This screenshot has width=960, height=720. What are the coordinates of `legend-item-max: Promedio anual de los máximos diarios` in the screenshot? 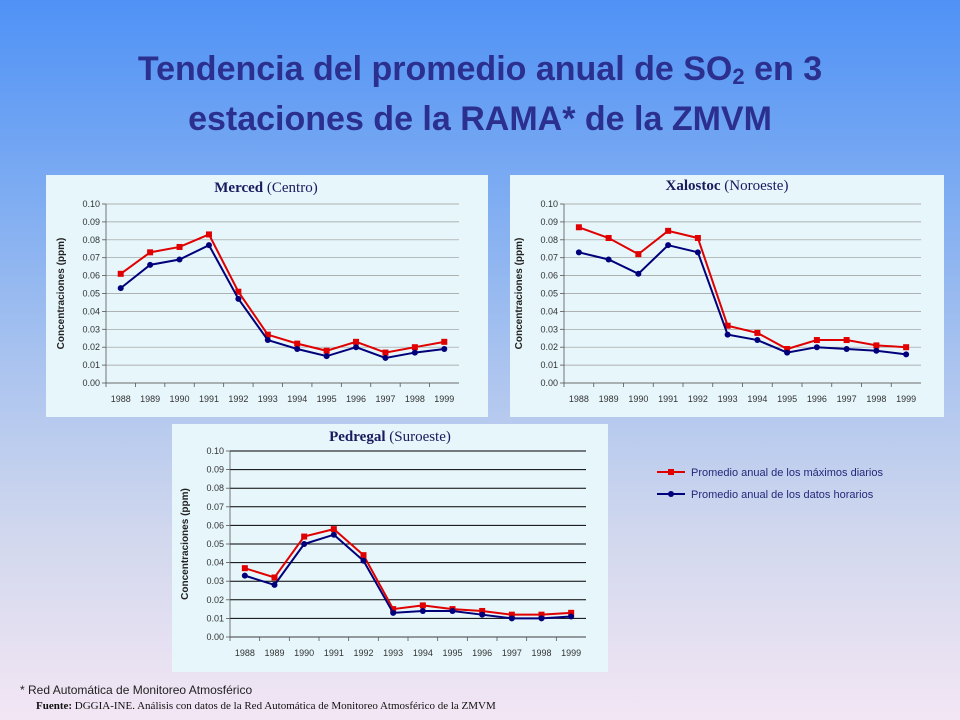 It's located at (780, 475).